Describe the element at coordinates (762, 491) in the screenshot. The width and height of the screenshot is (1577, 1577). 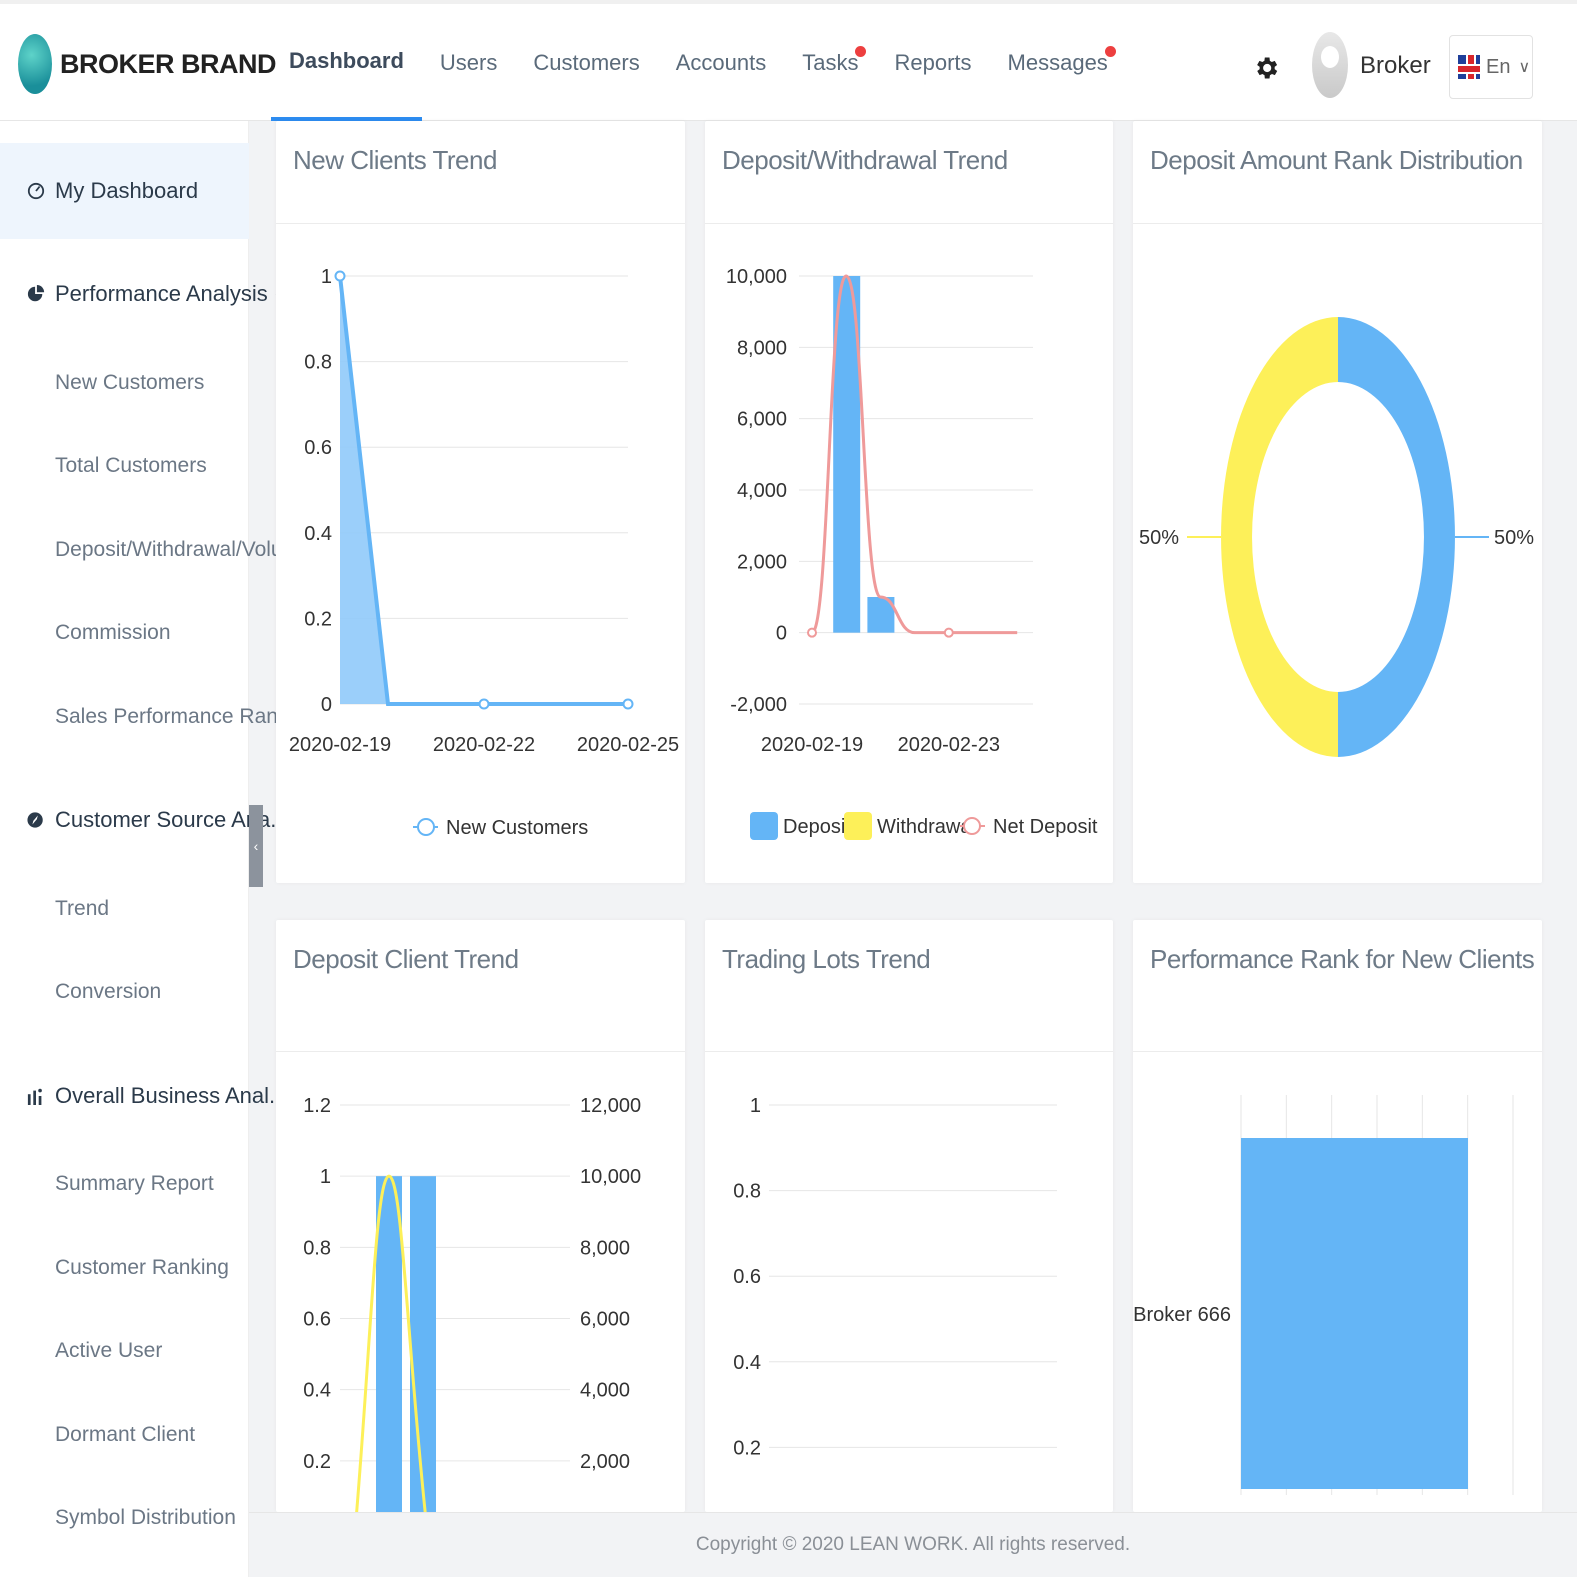
I see `y-tick-label: 4,000` at that location.